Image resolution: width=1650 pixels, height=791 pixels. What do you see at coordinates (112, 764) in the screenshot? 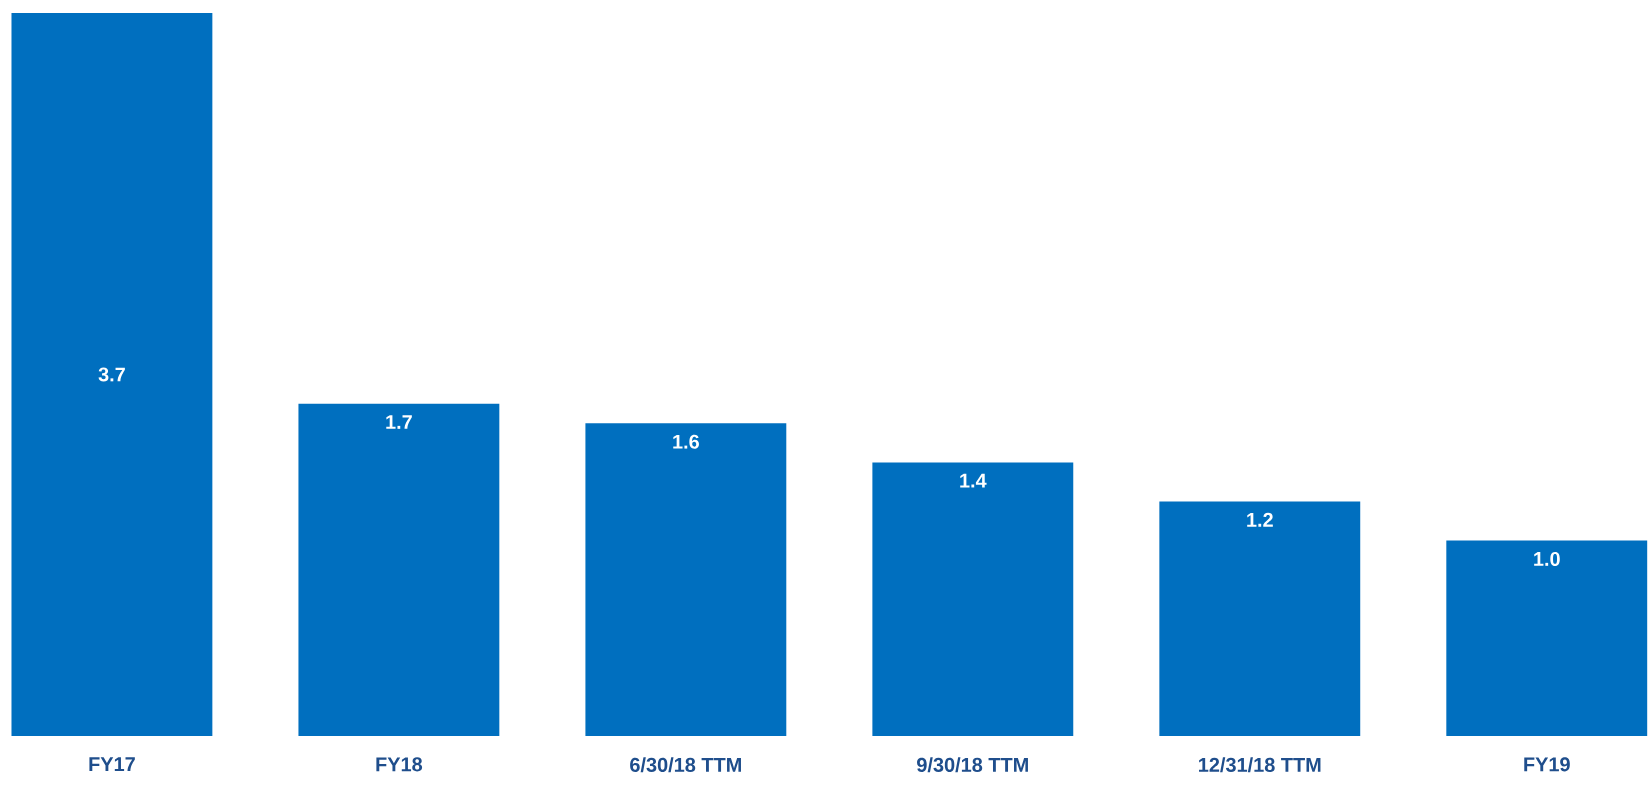
I see `x-tick-label: FY17` at bounding box center [112, 764].